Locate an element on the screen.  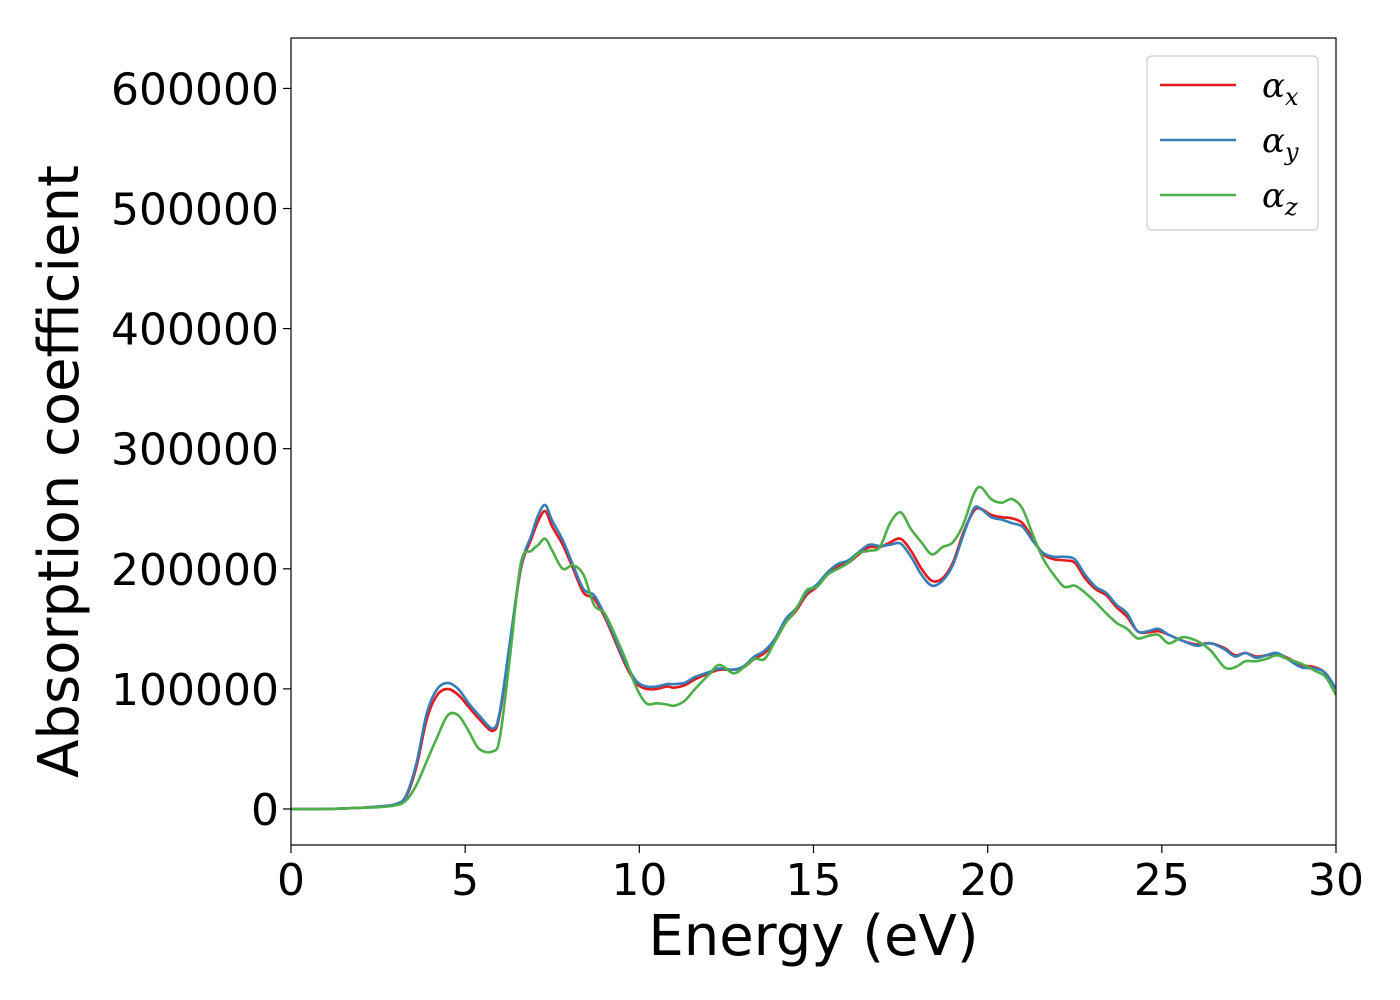
y-tick-label: 100000 is located at coordinates (195, 690).